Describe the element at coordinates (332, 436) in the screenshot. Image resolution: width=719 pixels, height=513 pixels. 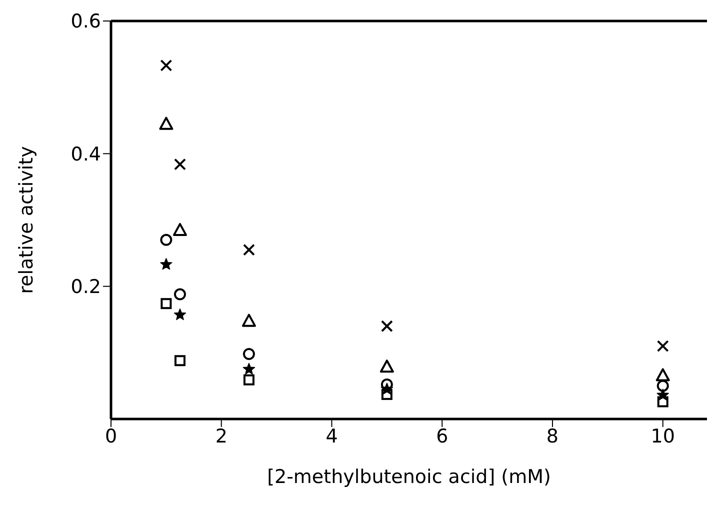
I see `x-tick-label: 4` at that location.